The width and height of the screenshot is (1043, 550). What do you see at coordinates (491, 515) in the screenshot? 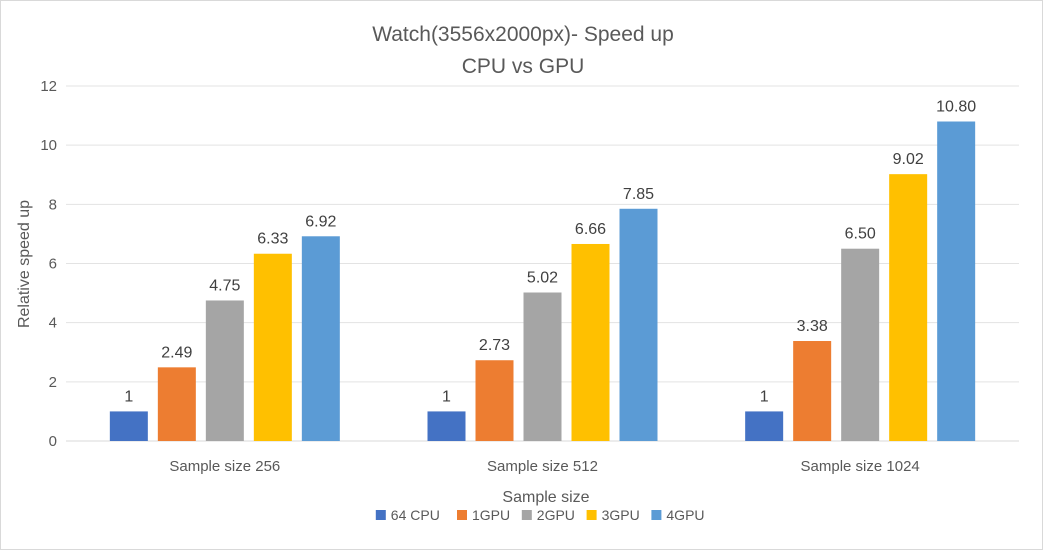
I see `legend-label: 1GPU` at bounding box center [491, 515].